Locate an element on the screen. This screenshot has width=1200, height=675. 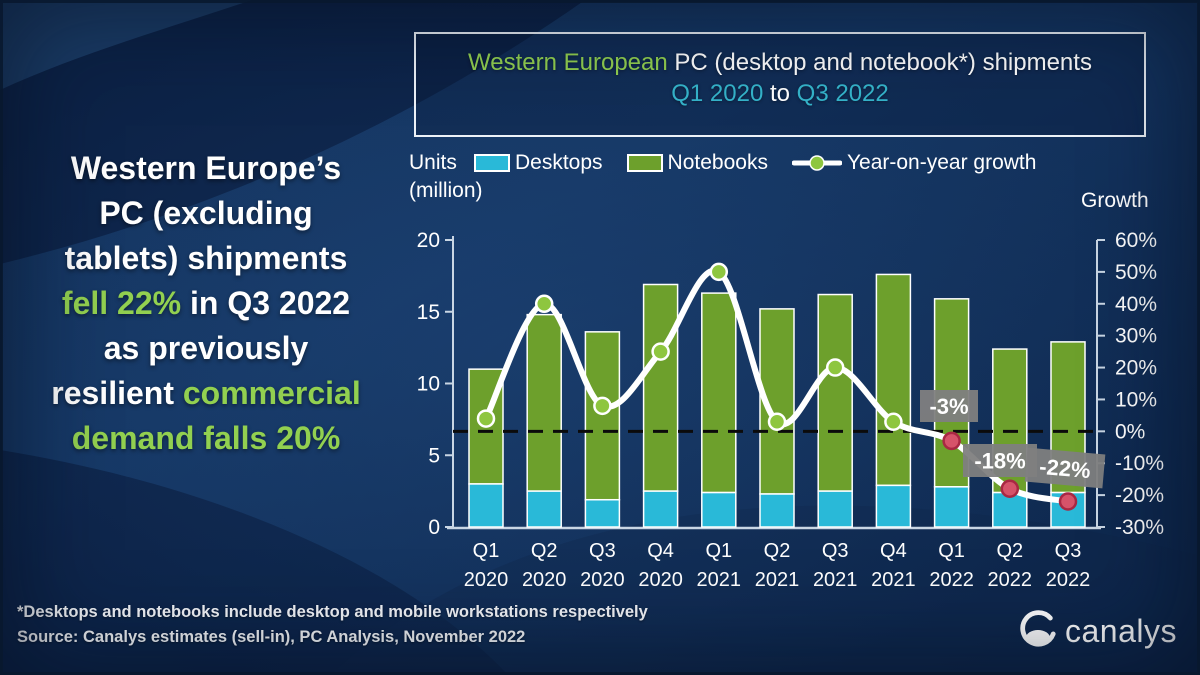
left-tick-label: 5 is located at coordinates (434, 455).